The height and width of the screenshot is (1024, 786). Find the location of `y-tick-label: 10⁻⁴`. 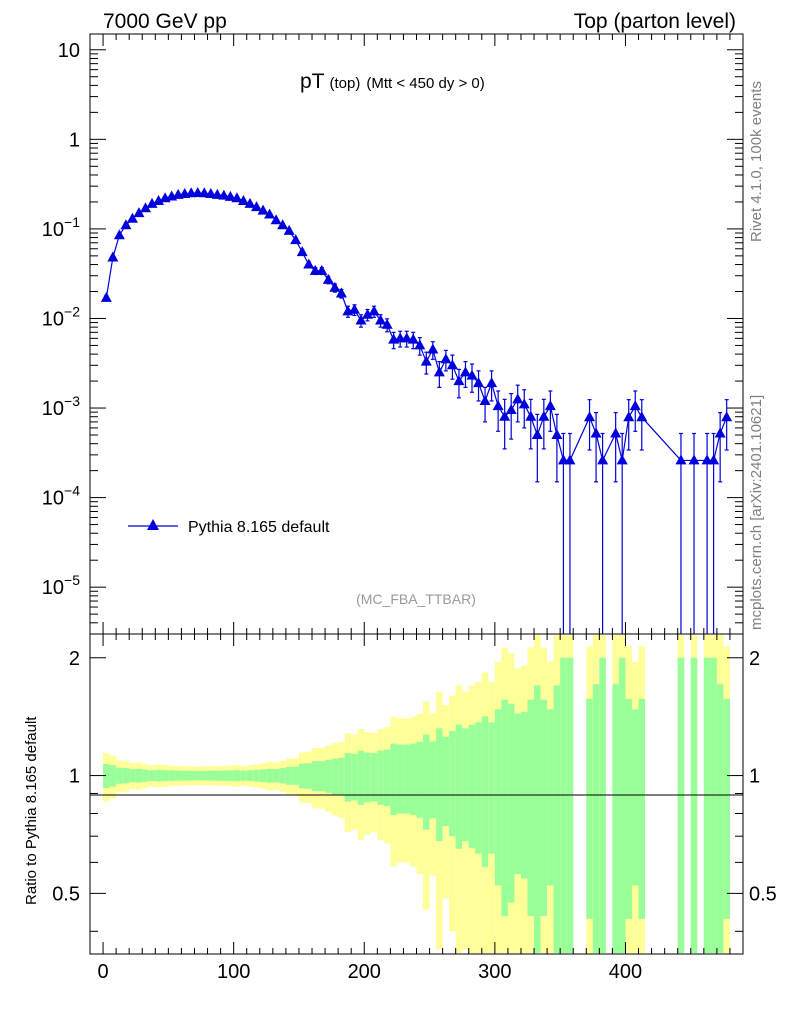

y-tick-label: 10⁻⁴ is located at coordinates (61, 496).